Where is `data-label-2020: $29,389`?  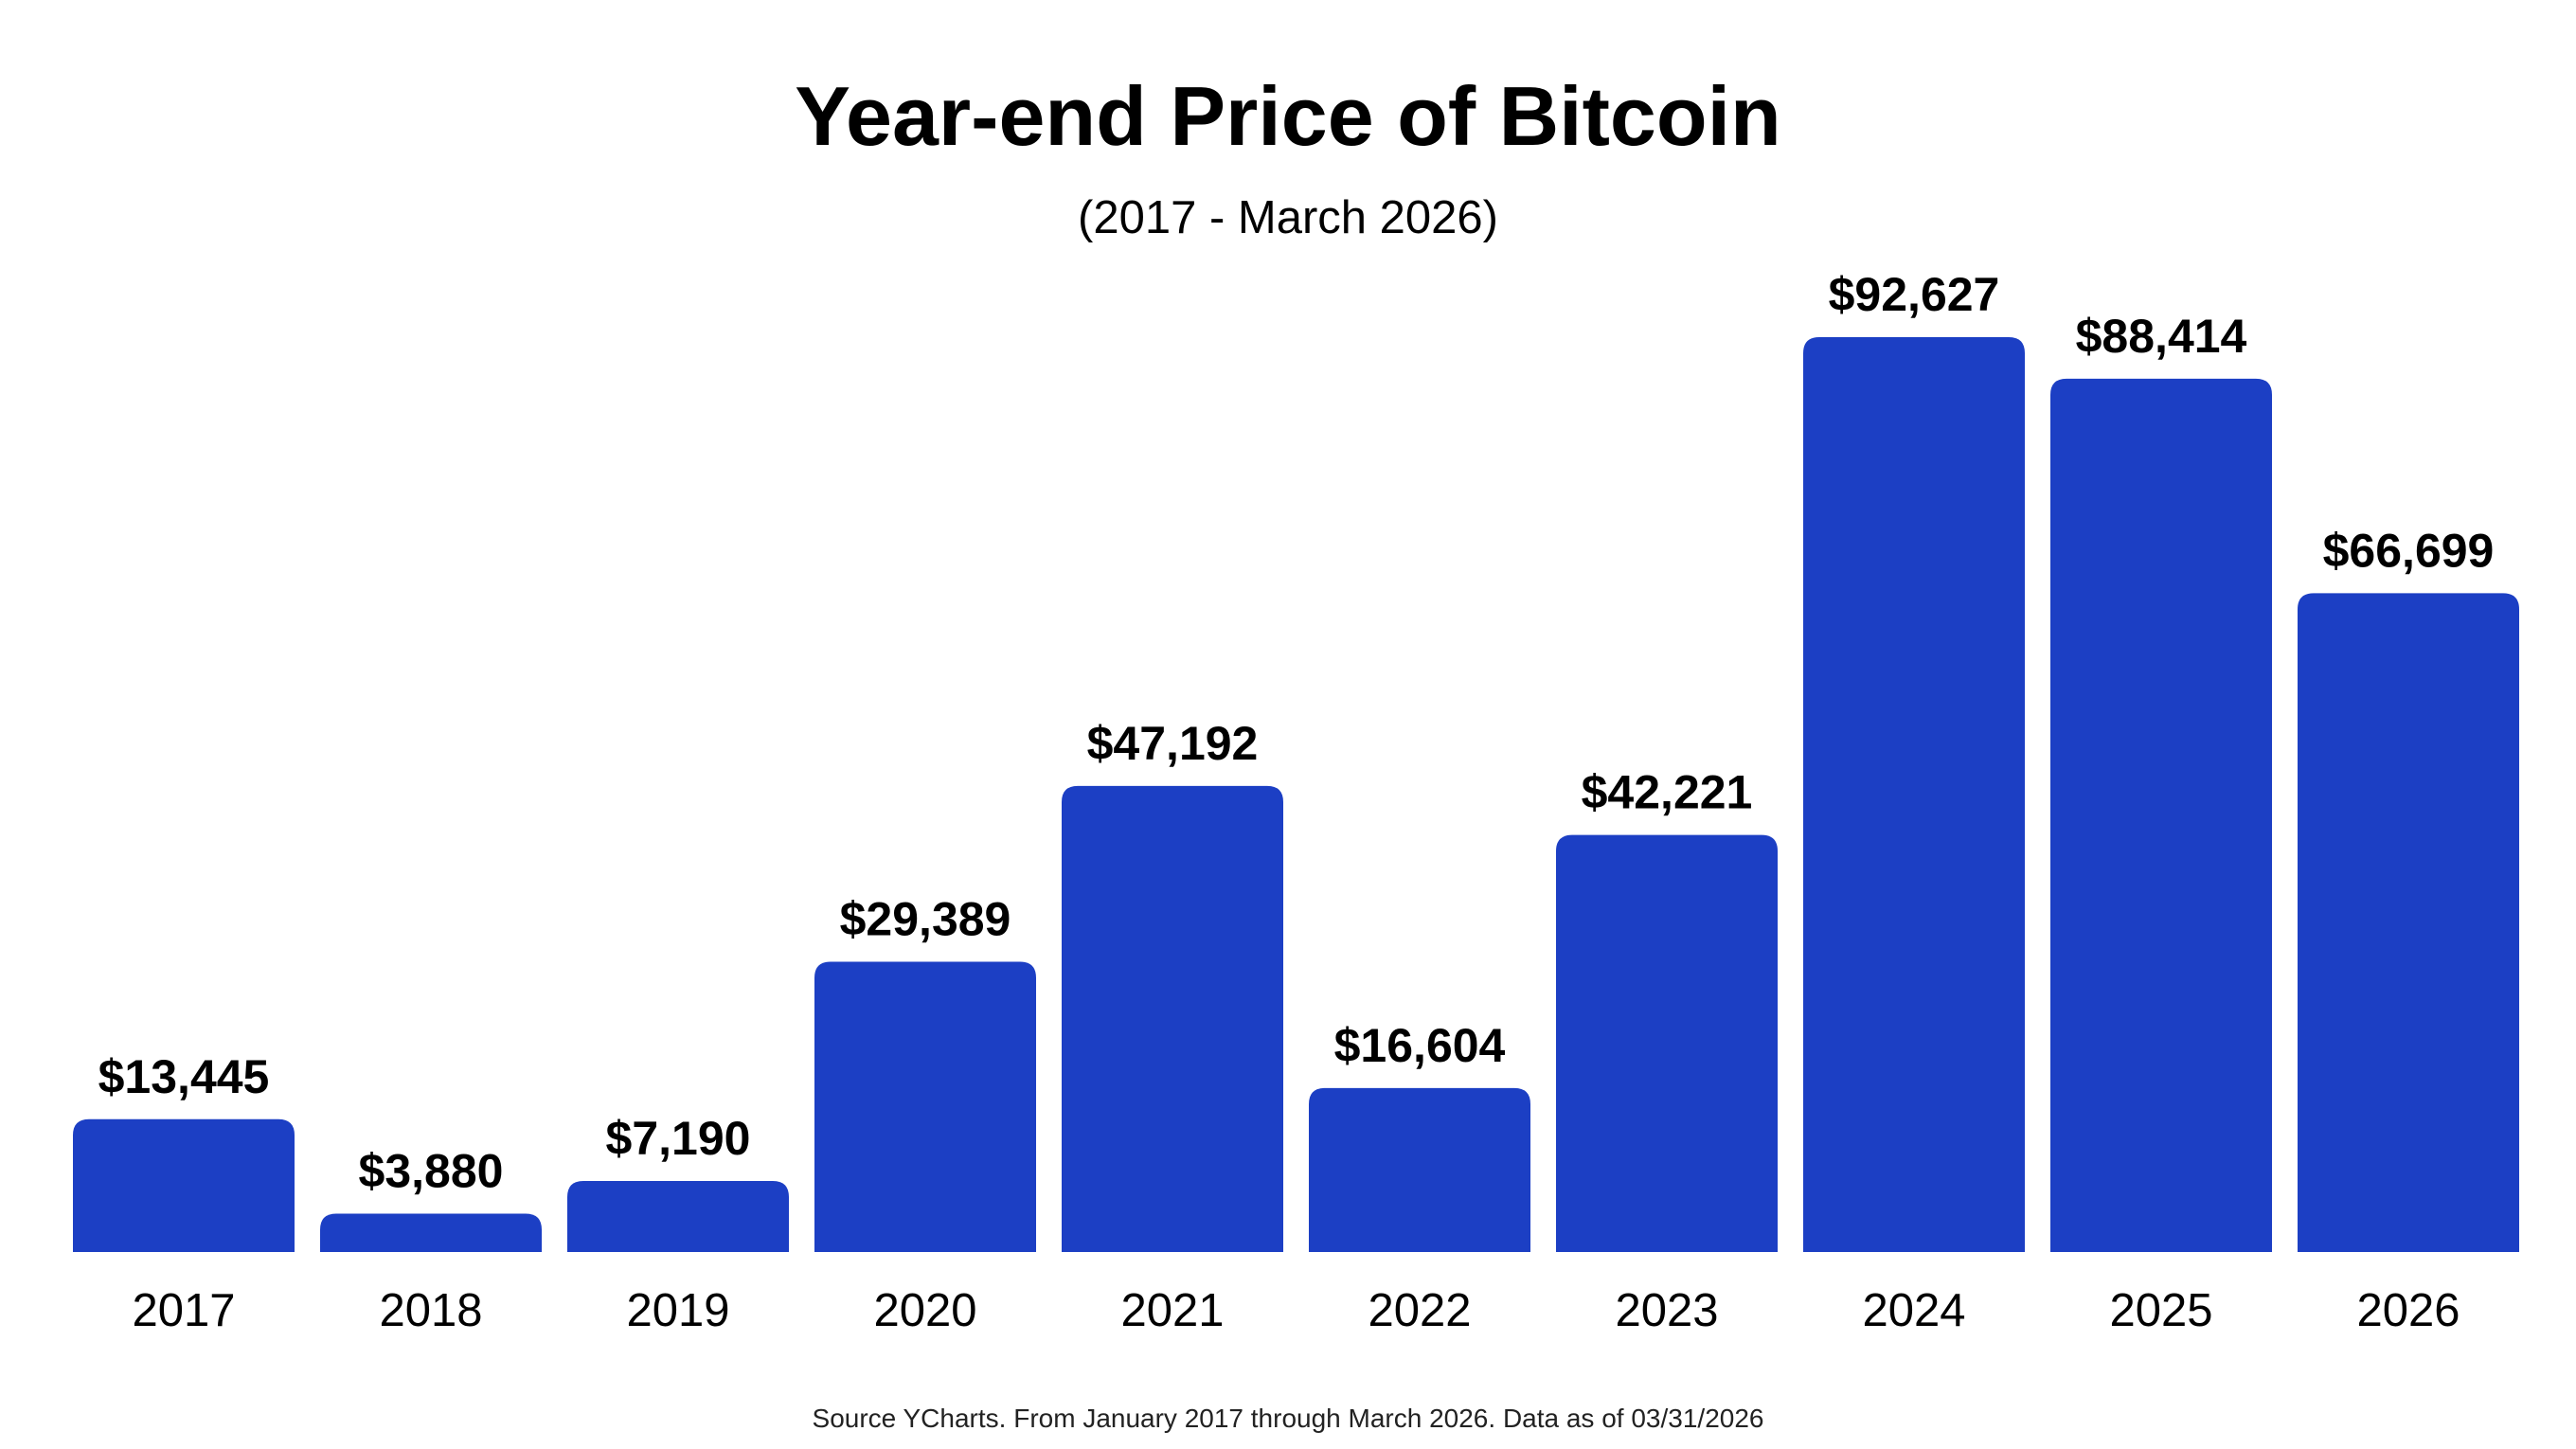
data-label-2020: $29,389 is located at coordinates (925, 919).